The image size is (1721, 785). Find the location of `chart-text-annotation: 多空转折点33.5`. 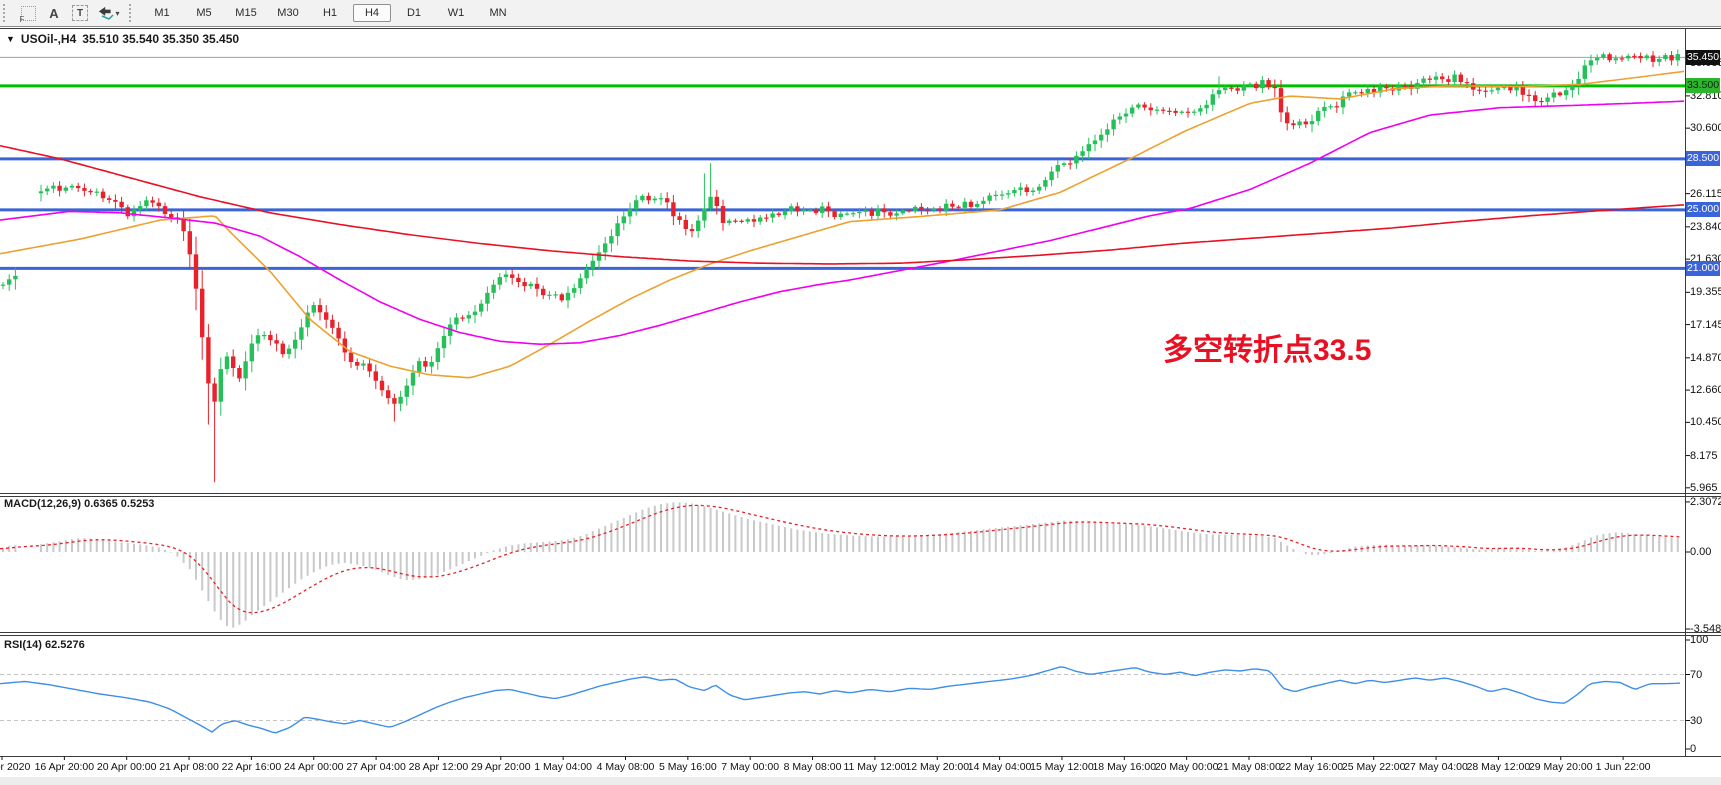

chart-text-annotation: 多空转折点33.5 is located at coordinates (1267, 350).